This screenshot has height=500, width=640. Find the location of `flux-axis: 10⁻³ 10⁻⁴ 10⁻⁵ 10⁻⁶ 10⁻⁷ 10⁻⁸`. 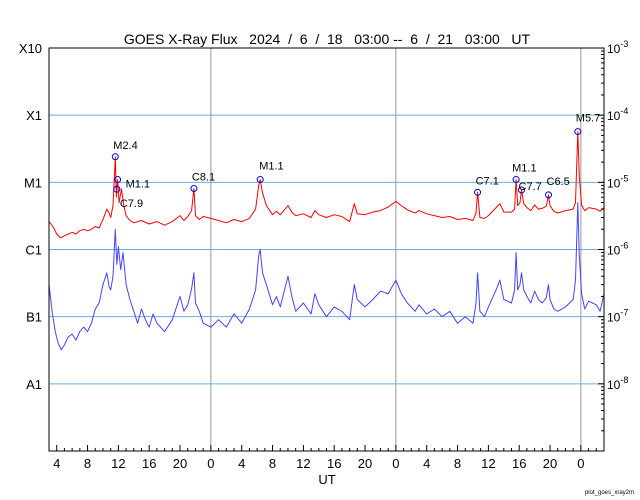

flux-axis: 10⁻³ 10⁻⁴ 10⁻⁵ 10⁻⁶ 10⁻⁷ 10⁻⁸ is located at coordinates (613, 235).